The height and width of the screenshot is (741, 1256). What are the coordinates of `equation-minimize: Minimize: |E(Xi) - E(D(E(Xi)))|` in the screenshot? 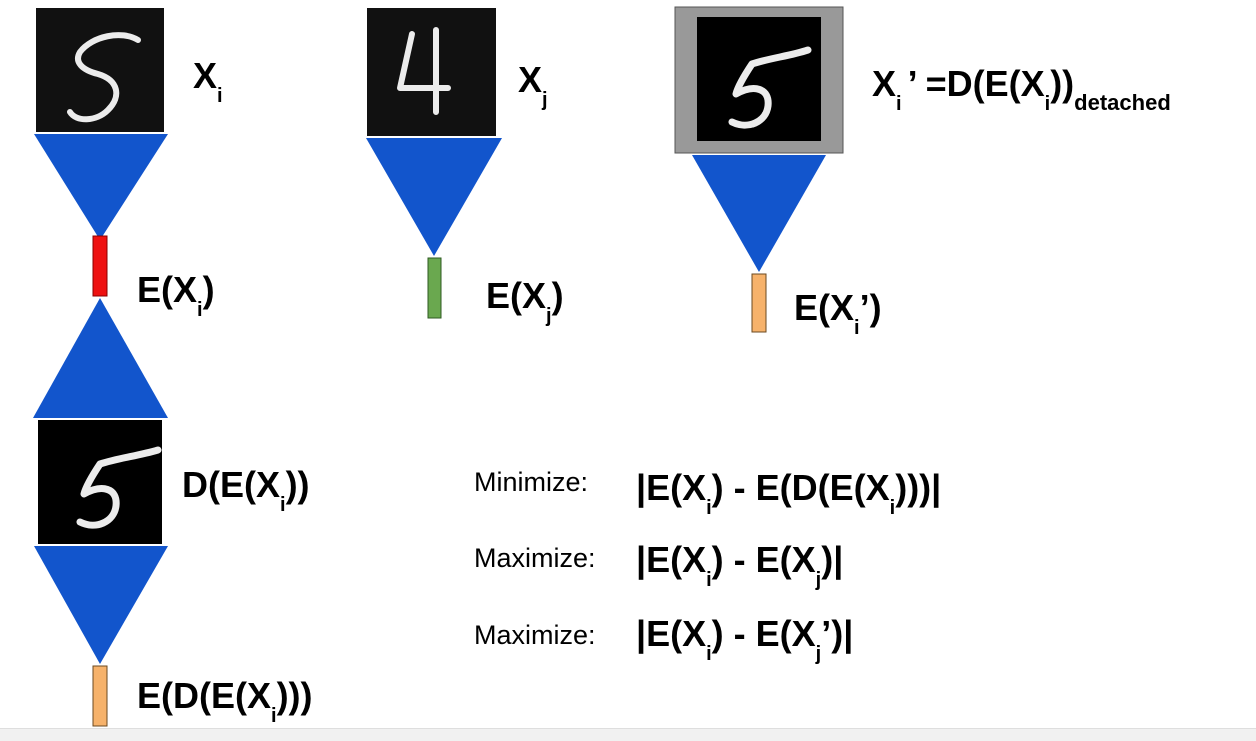 It's located at (707, 493).